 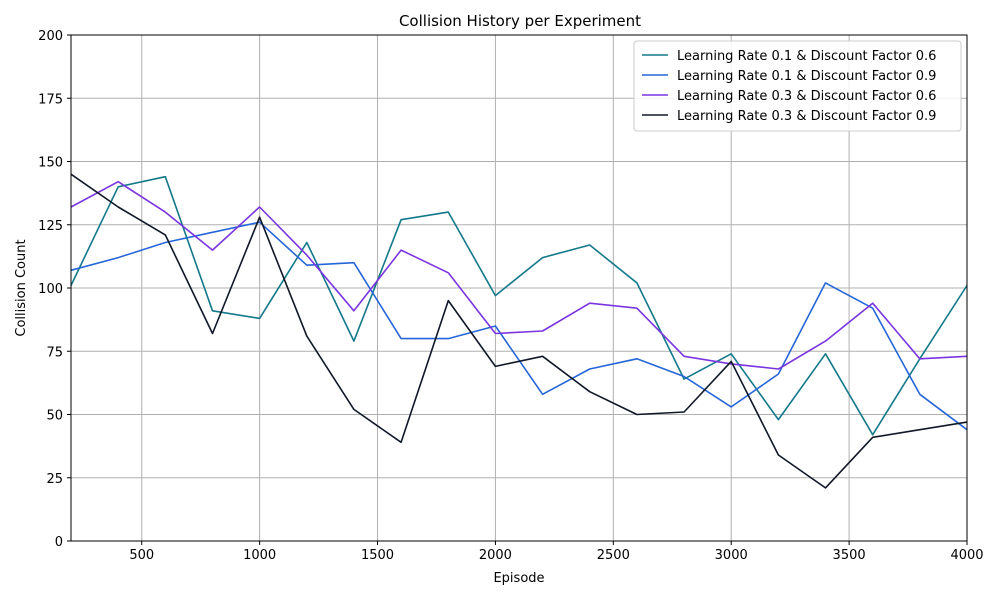 I want to click on legend-label: Learning Rate 0.3 & Discount Factor 0.6, so click(x=806, y=96).